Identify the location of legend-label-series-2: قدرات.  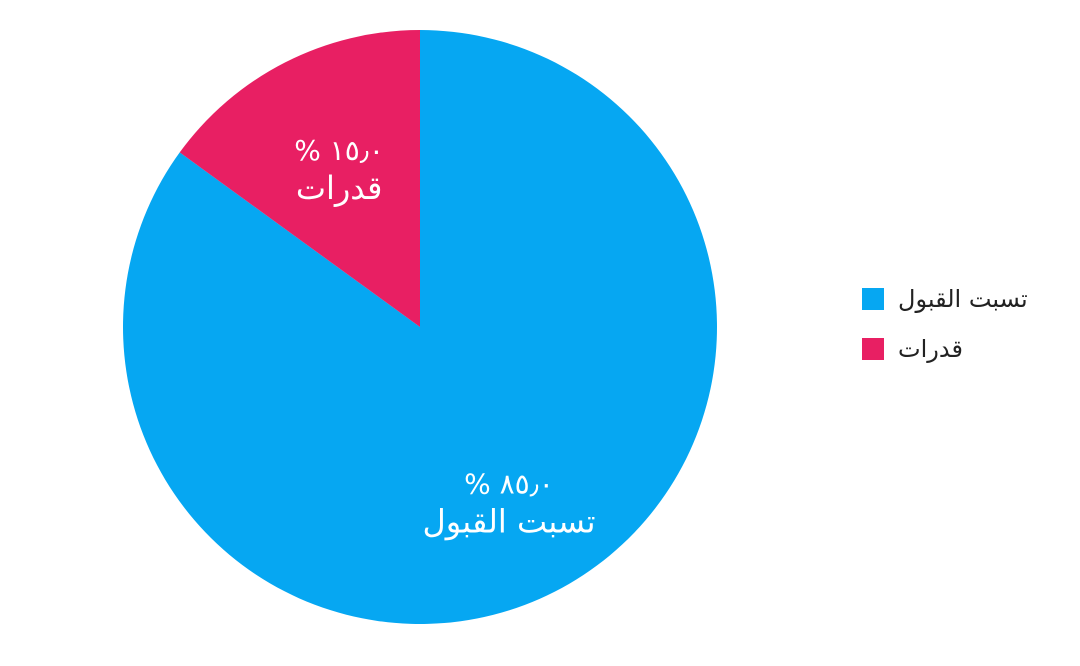
(930, 349).